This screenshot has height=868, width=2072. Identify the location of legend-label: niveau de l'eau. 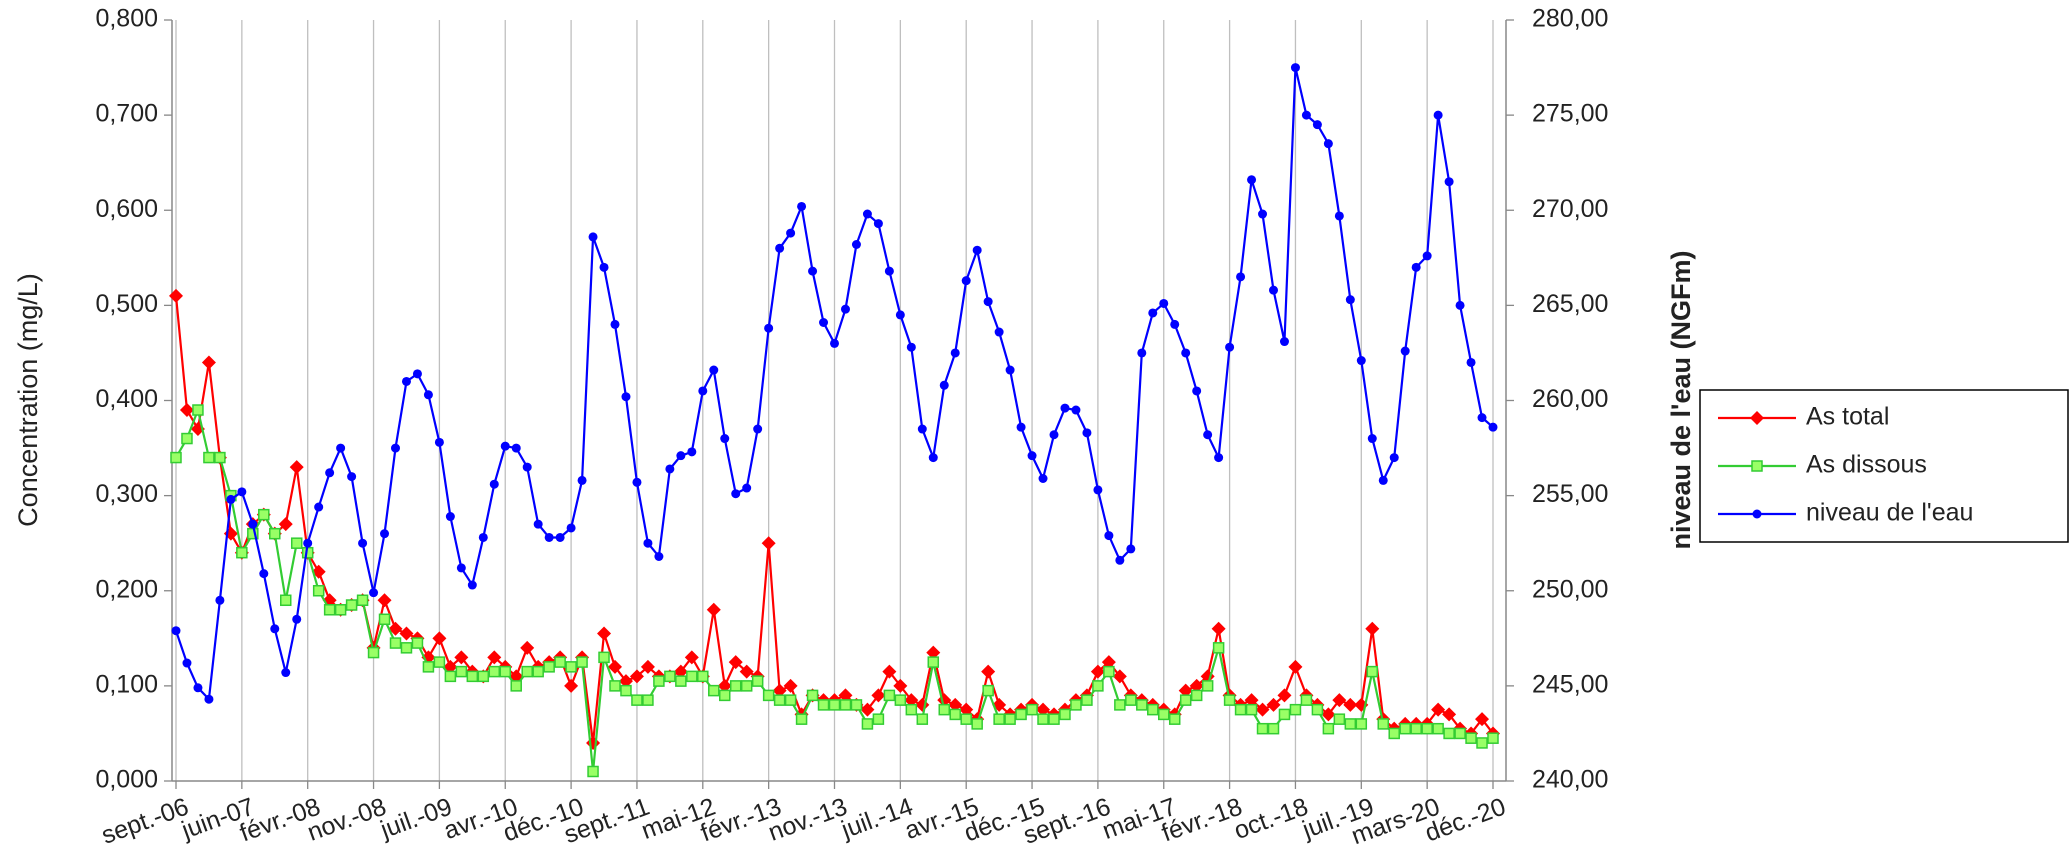
(1889, 513).